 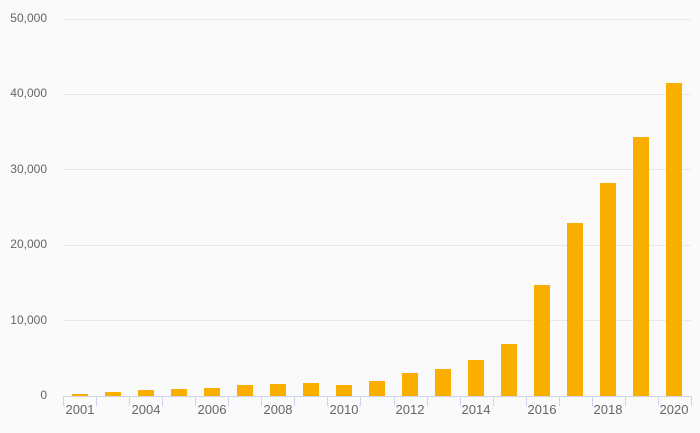 I want to click on bar-2001, so click(x=80, y=395).